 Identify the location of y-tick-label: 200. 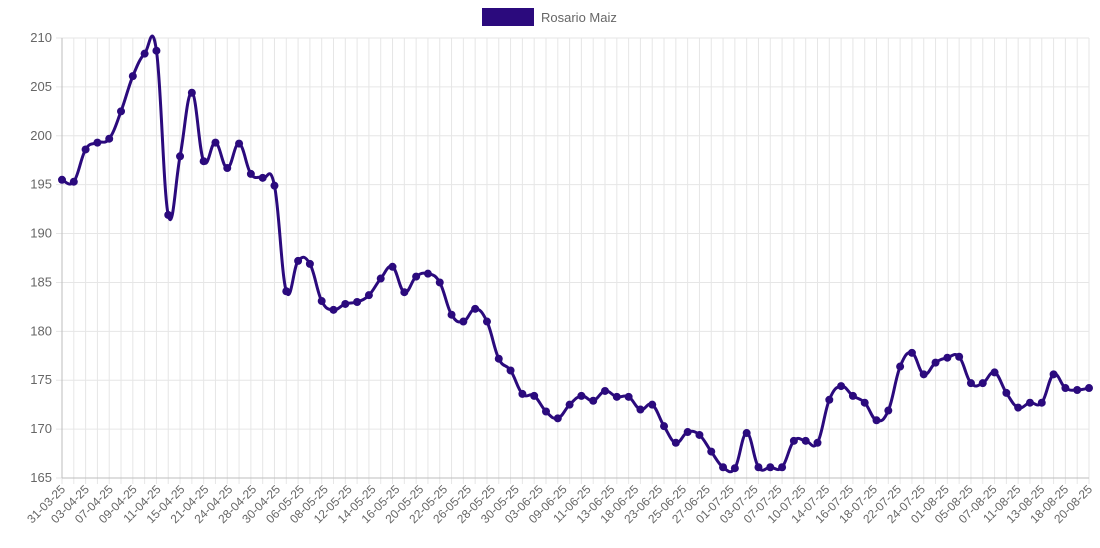
(41, 135).